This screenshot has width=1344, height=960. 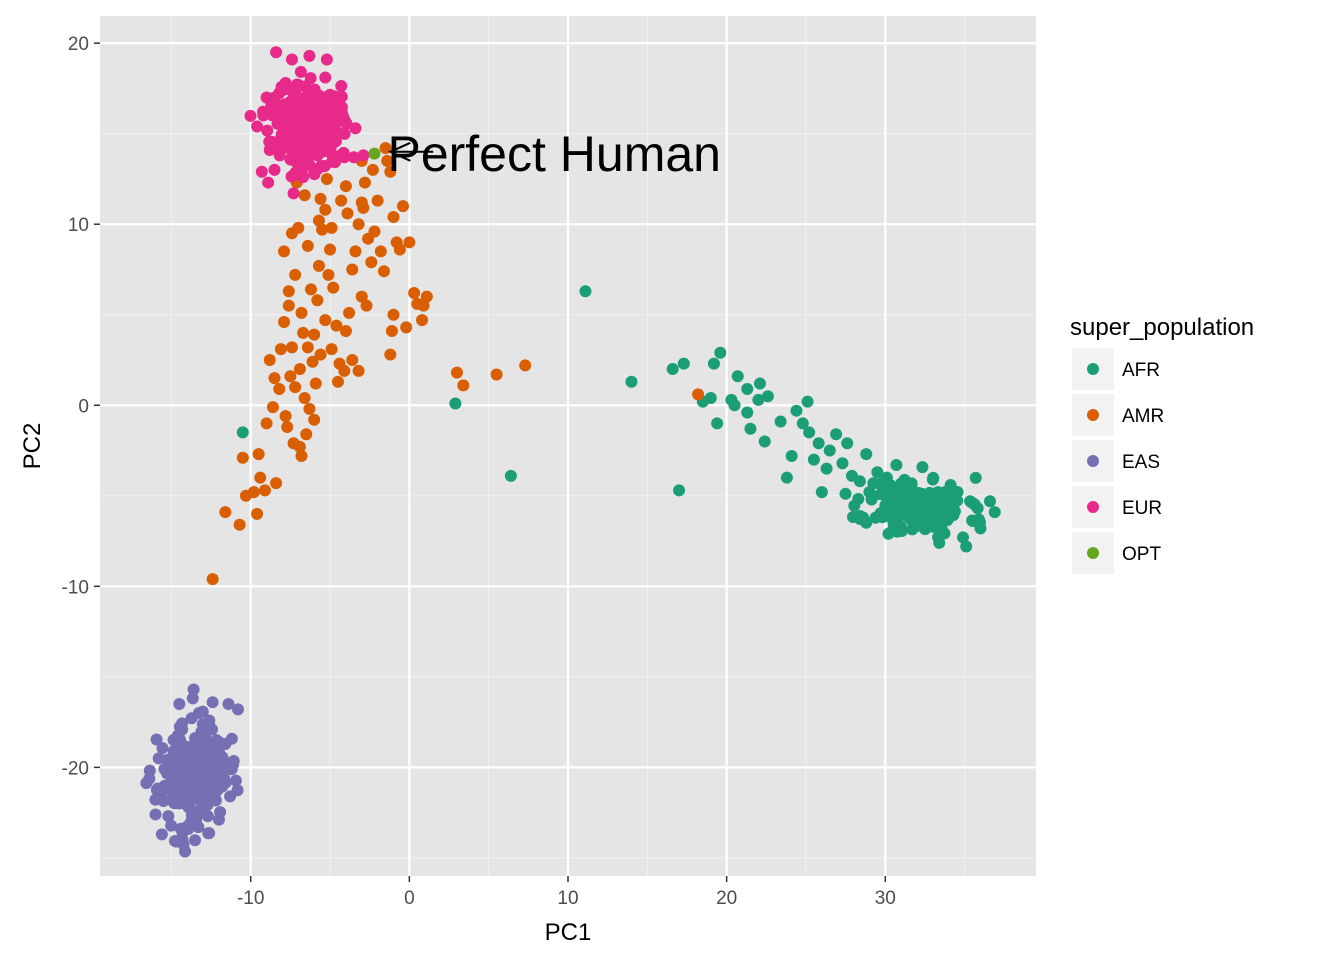 I want to click on legend-label: OPT, so click(x=1141, y=554).